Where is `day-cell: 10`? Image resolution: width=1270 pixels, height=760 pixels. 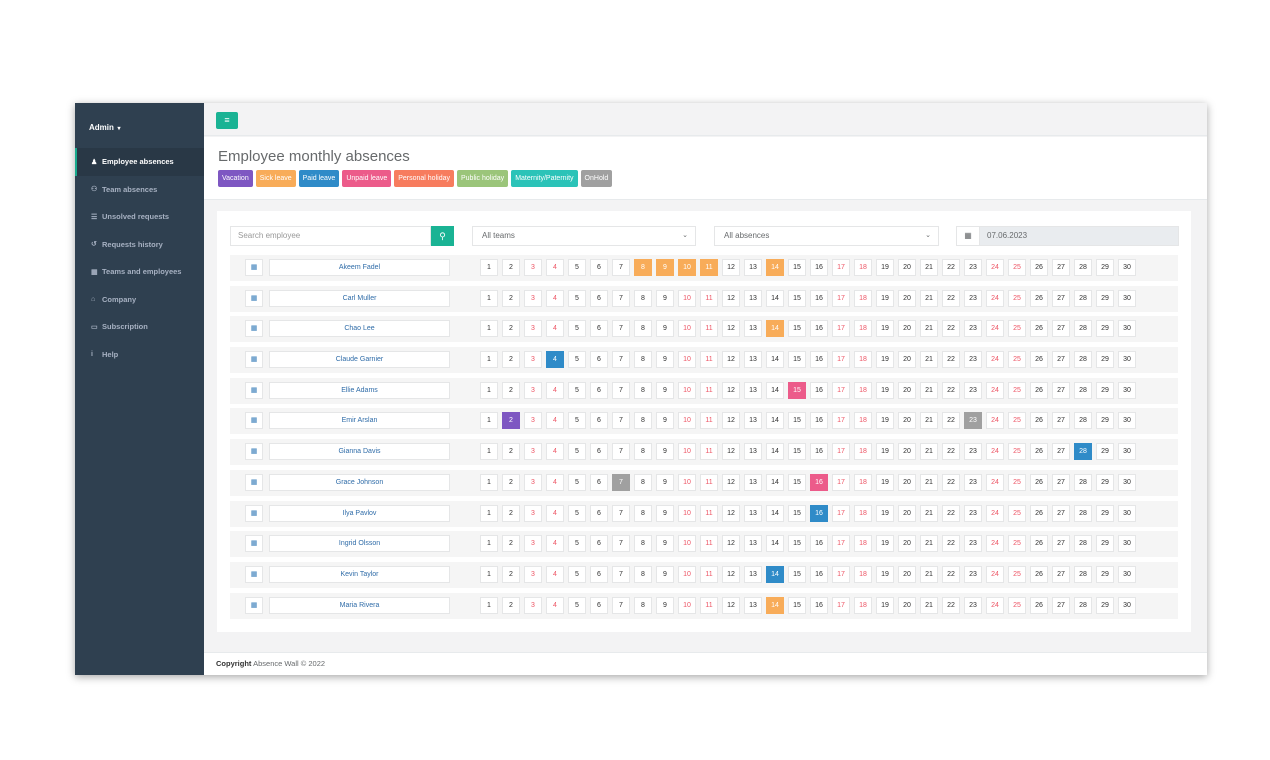 day-cell: 10 is located at coordinates (687, 329).